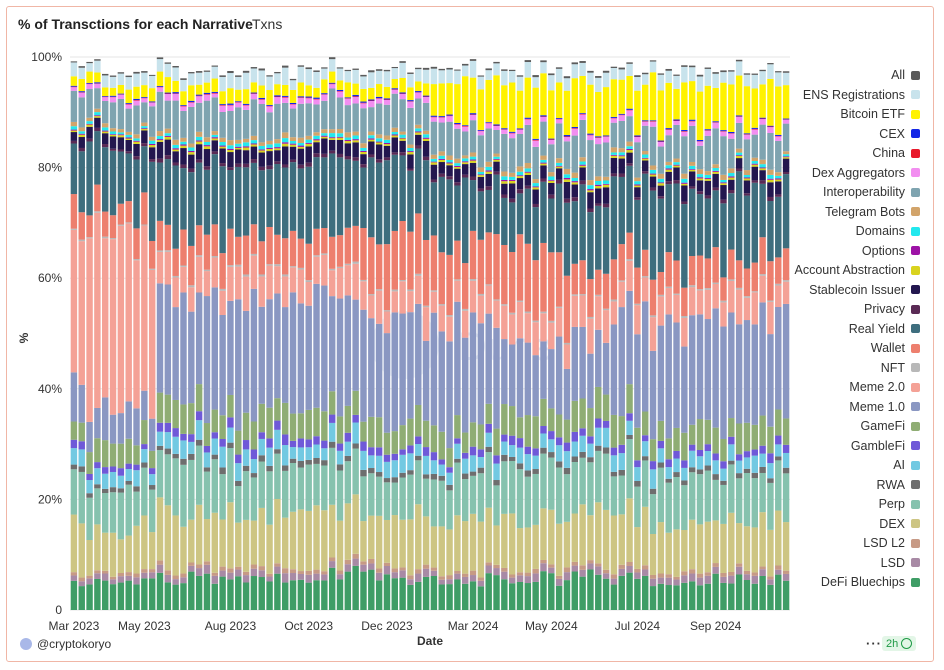  I want to click on legend-swatch, so click(915, 406).